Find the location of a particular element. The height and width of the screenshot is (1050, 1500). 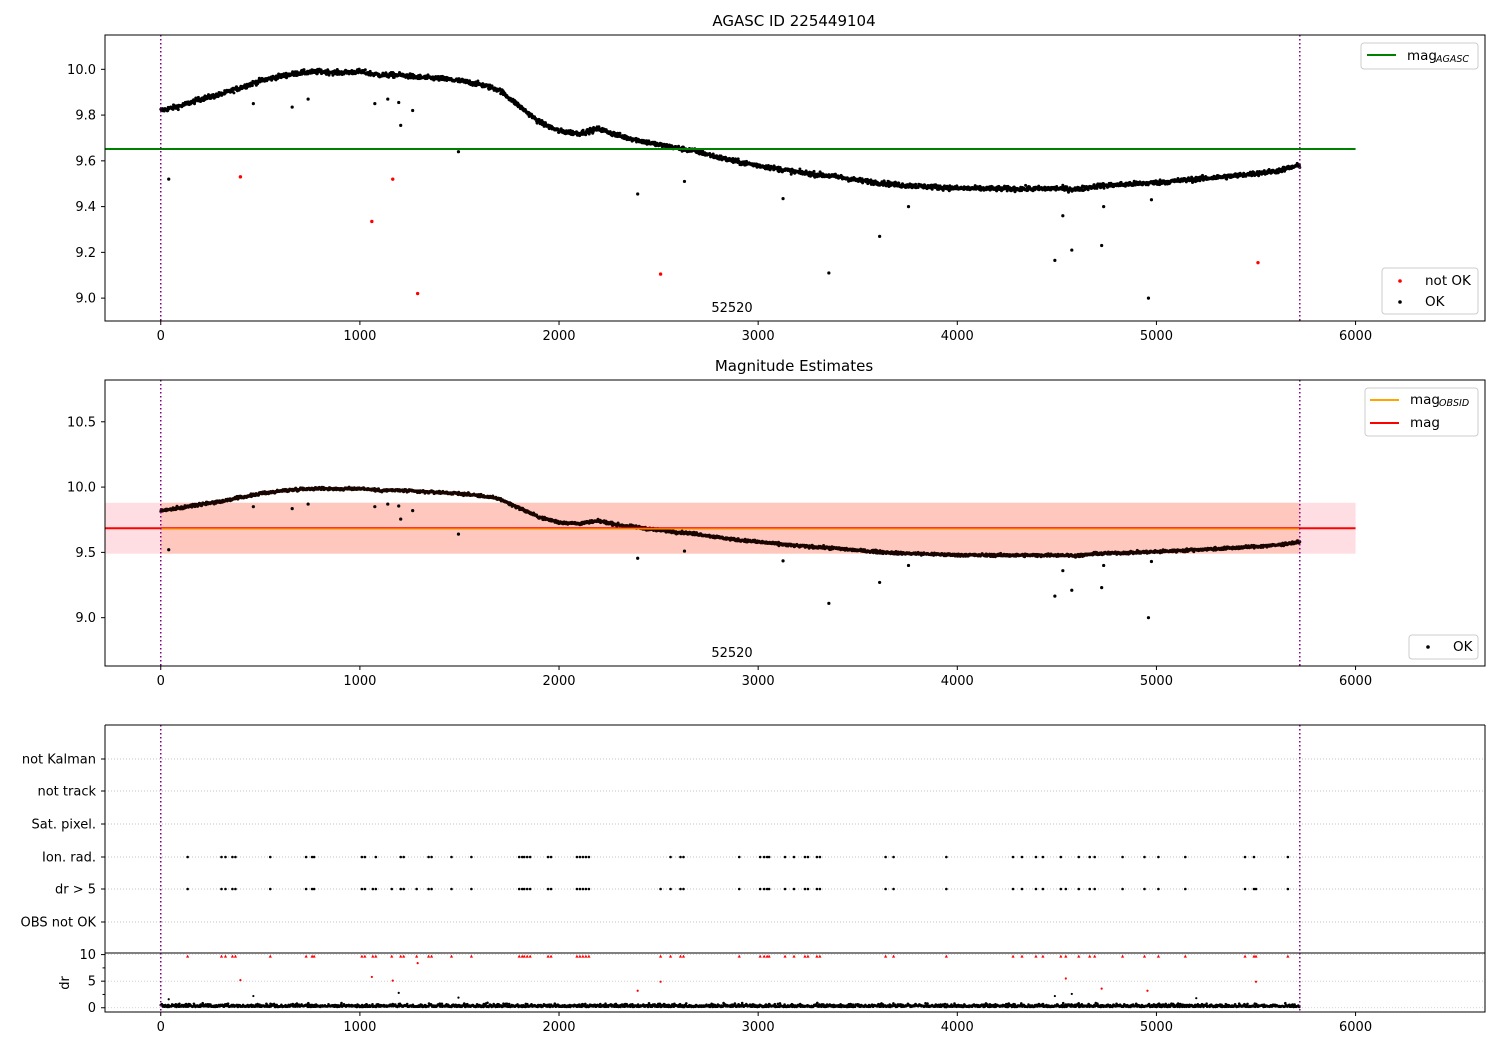

legend-mag-agasc-sub: AGASC is located at coordinates (1452, 59).